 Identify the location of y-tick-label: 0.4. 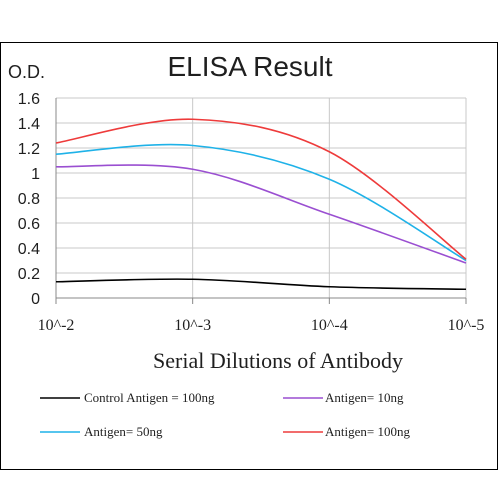
(29, 249).